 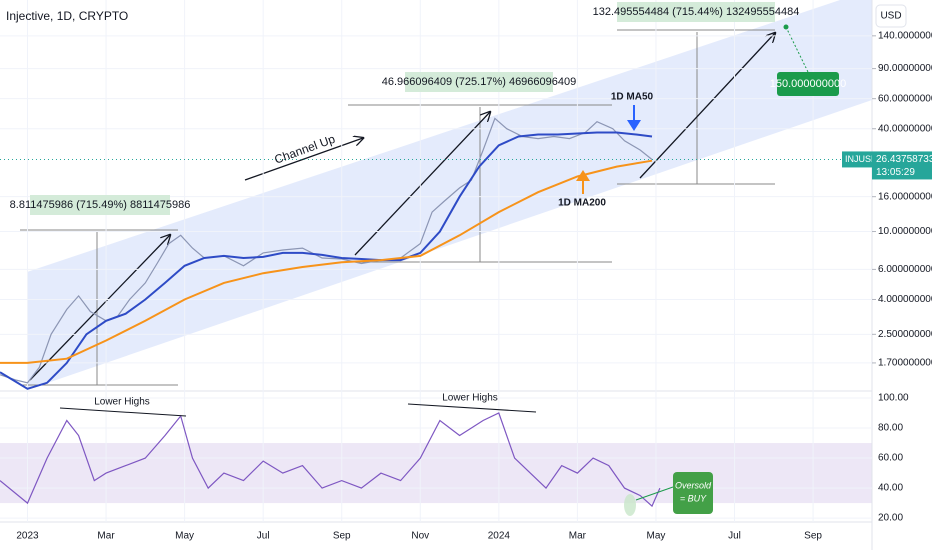 I want to click on last-price-label: 26.437587336, so click(x=904, y=159).